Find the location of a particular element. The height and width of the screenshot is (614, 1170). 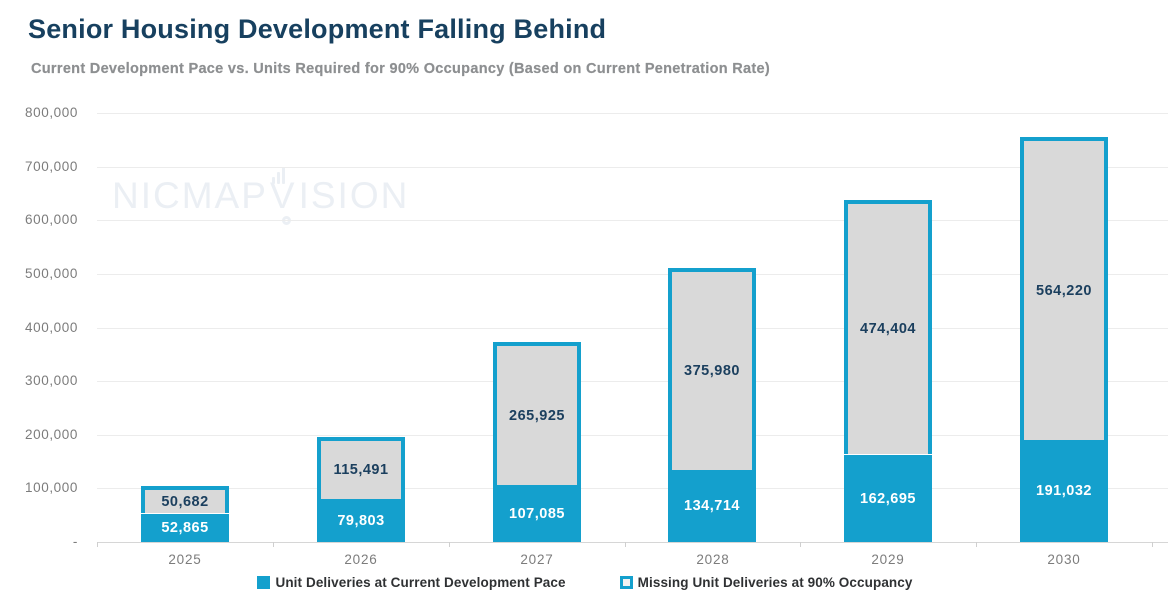

legend-item-label: Missing Unit Deliveries at 90% Occupancy is located at coordinates (775, 582).